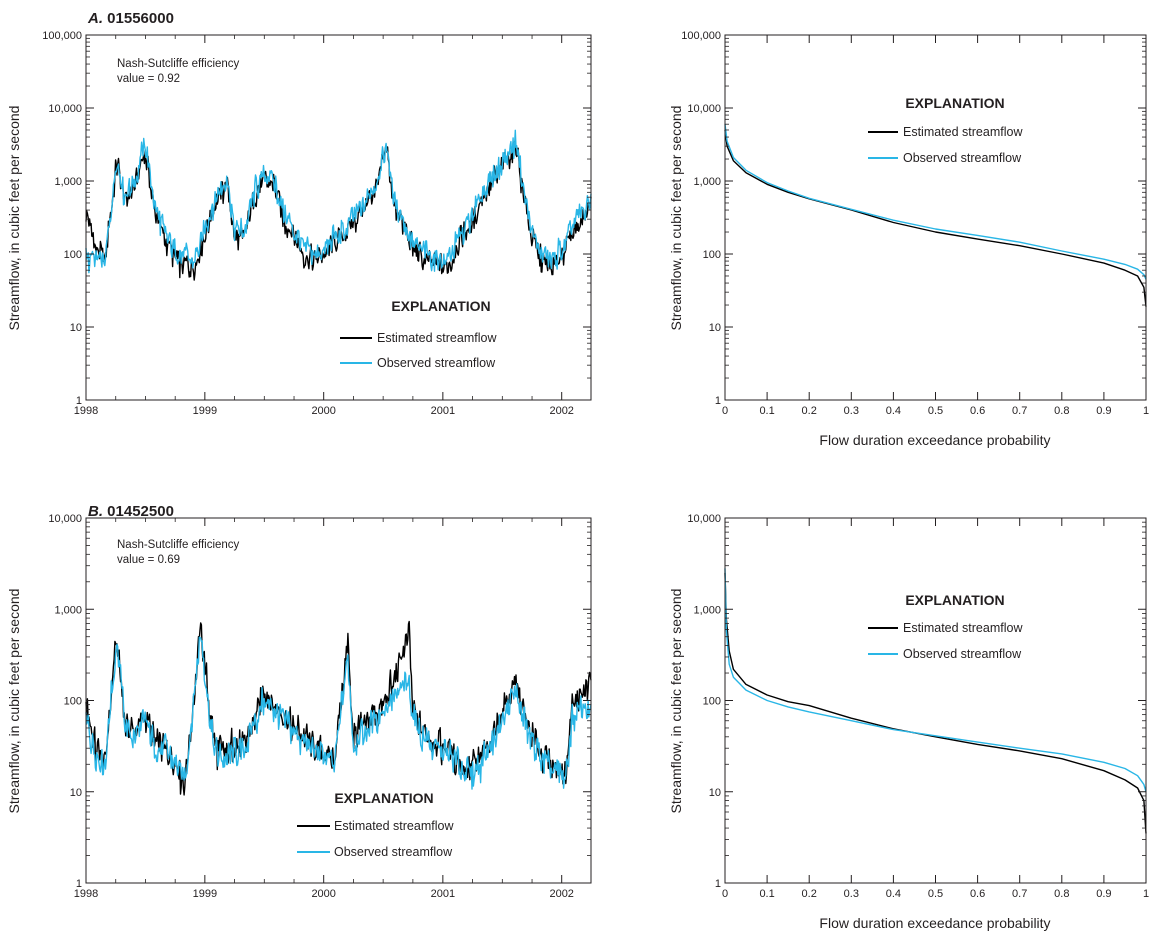 This screenshot has width=1152, height=938. What do you see at coordinates (338, 713) in the screenshot?
I see `series-line-observed-b-ts` at bounding box center [338, 713].